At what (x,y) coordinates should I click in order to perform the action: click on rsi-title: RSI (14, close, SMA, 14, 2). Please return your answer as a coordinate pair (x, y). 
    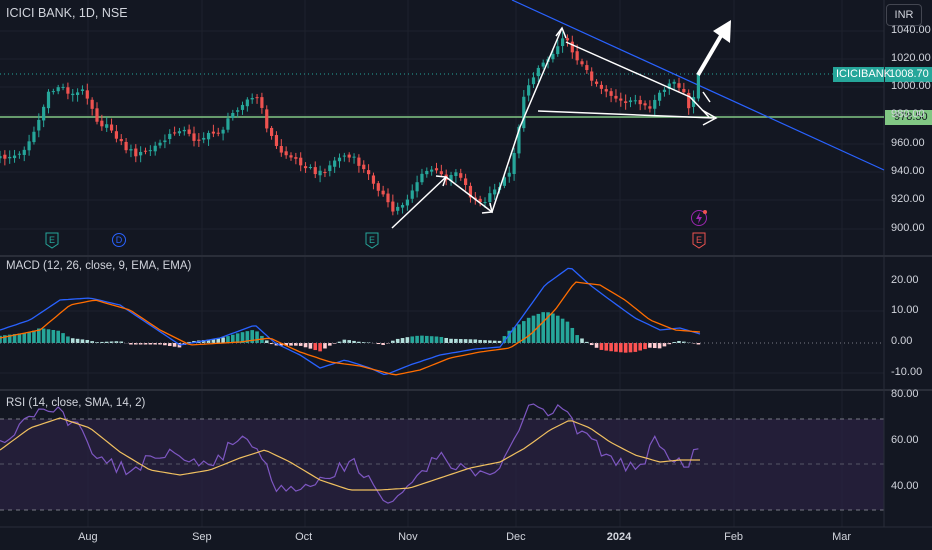
    Looking at the image, I should click on (76, 403).